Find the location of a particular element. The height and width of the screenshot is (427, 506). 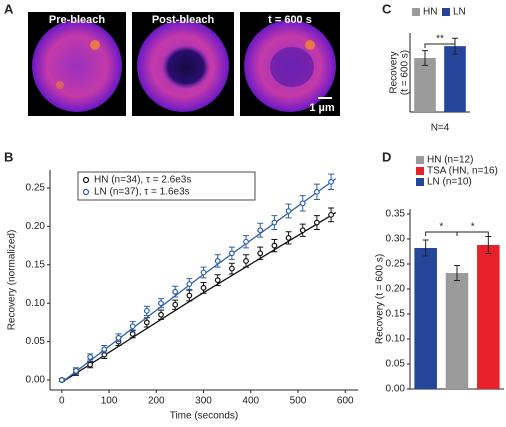

y-axis-label: Recovery is located at coordinates (394, 72).